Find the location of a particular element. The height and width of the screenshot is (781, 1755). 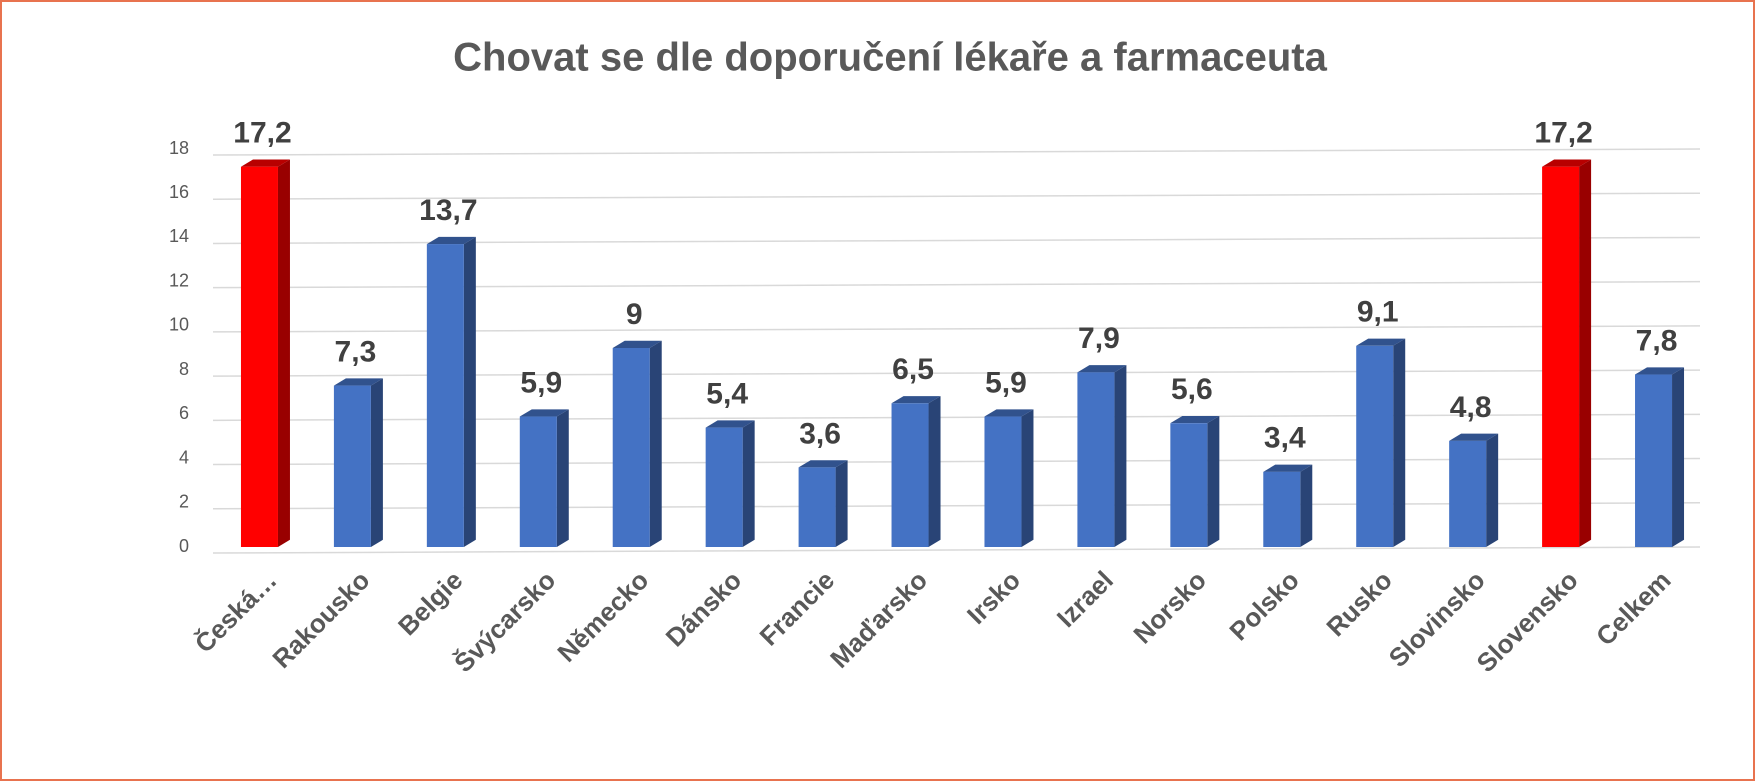

y-tick-label: 4 is located at coordinates (184, 457).